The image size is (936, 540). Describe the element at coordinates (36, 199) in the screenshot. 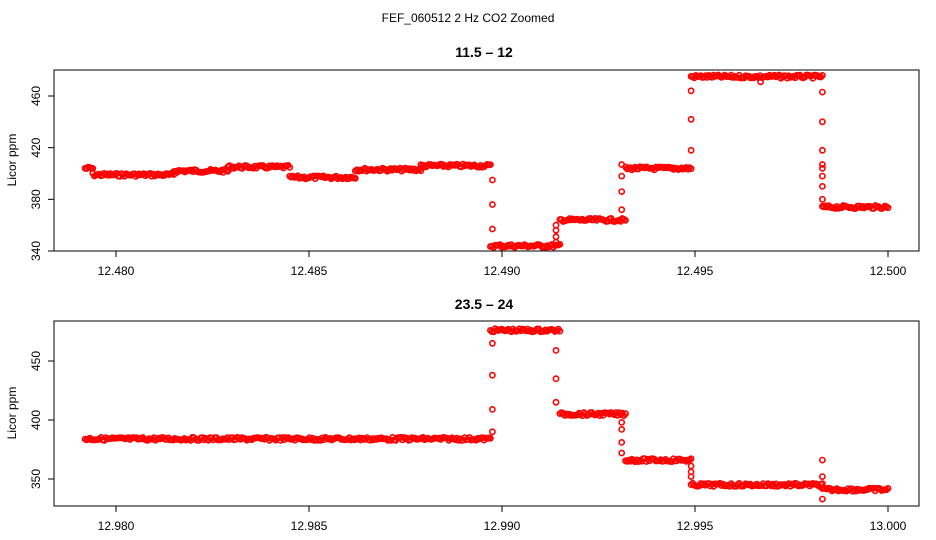

I see `y-tick-label: 380` at that location.